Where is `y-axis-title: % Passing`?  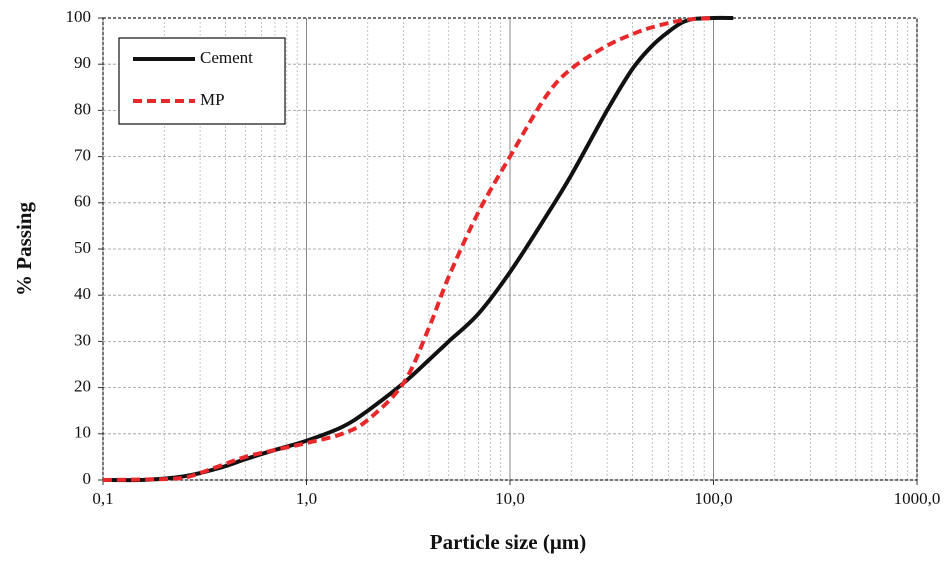
y-axis-title: % Passing is located at coordinates (24, 249).